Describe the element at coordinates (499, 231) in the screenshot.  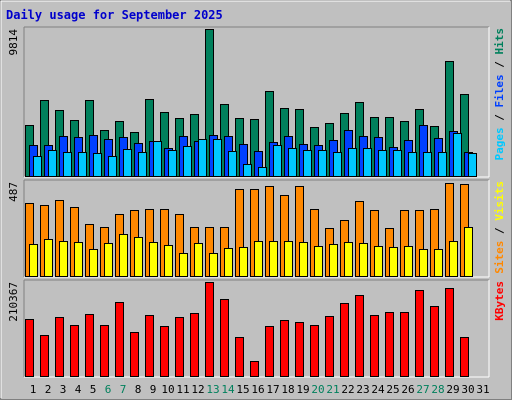
I see `legend-text: /` at that location.